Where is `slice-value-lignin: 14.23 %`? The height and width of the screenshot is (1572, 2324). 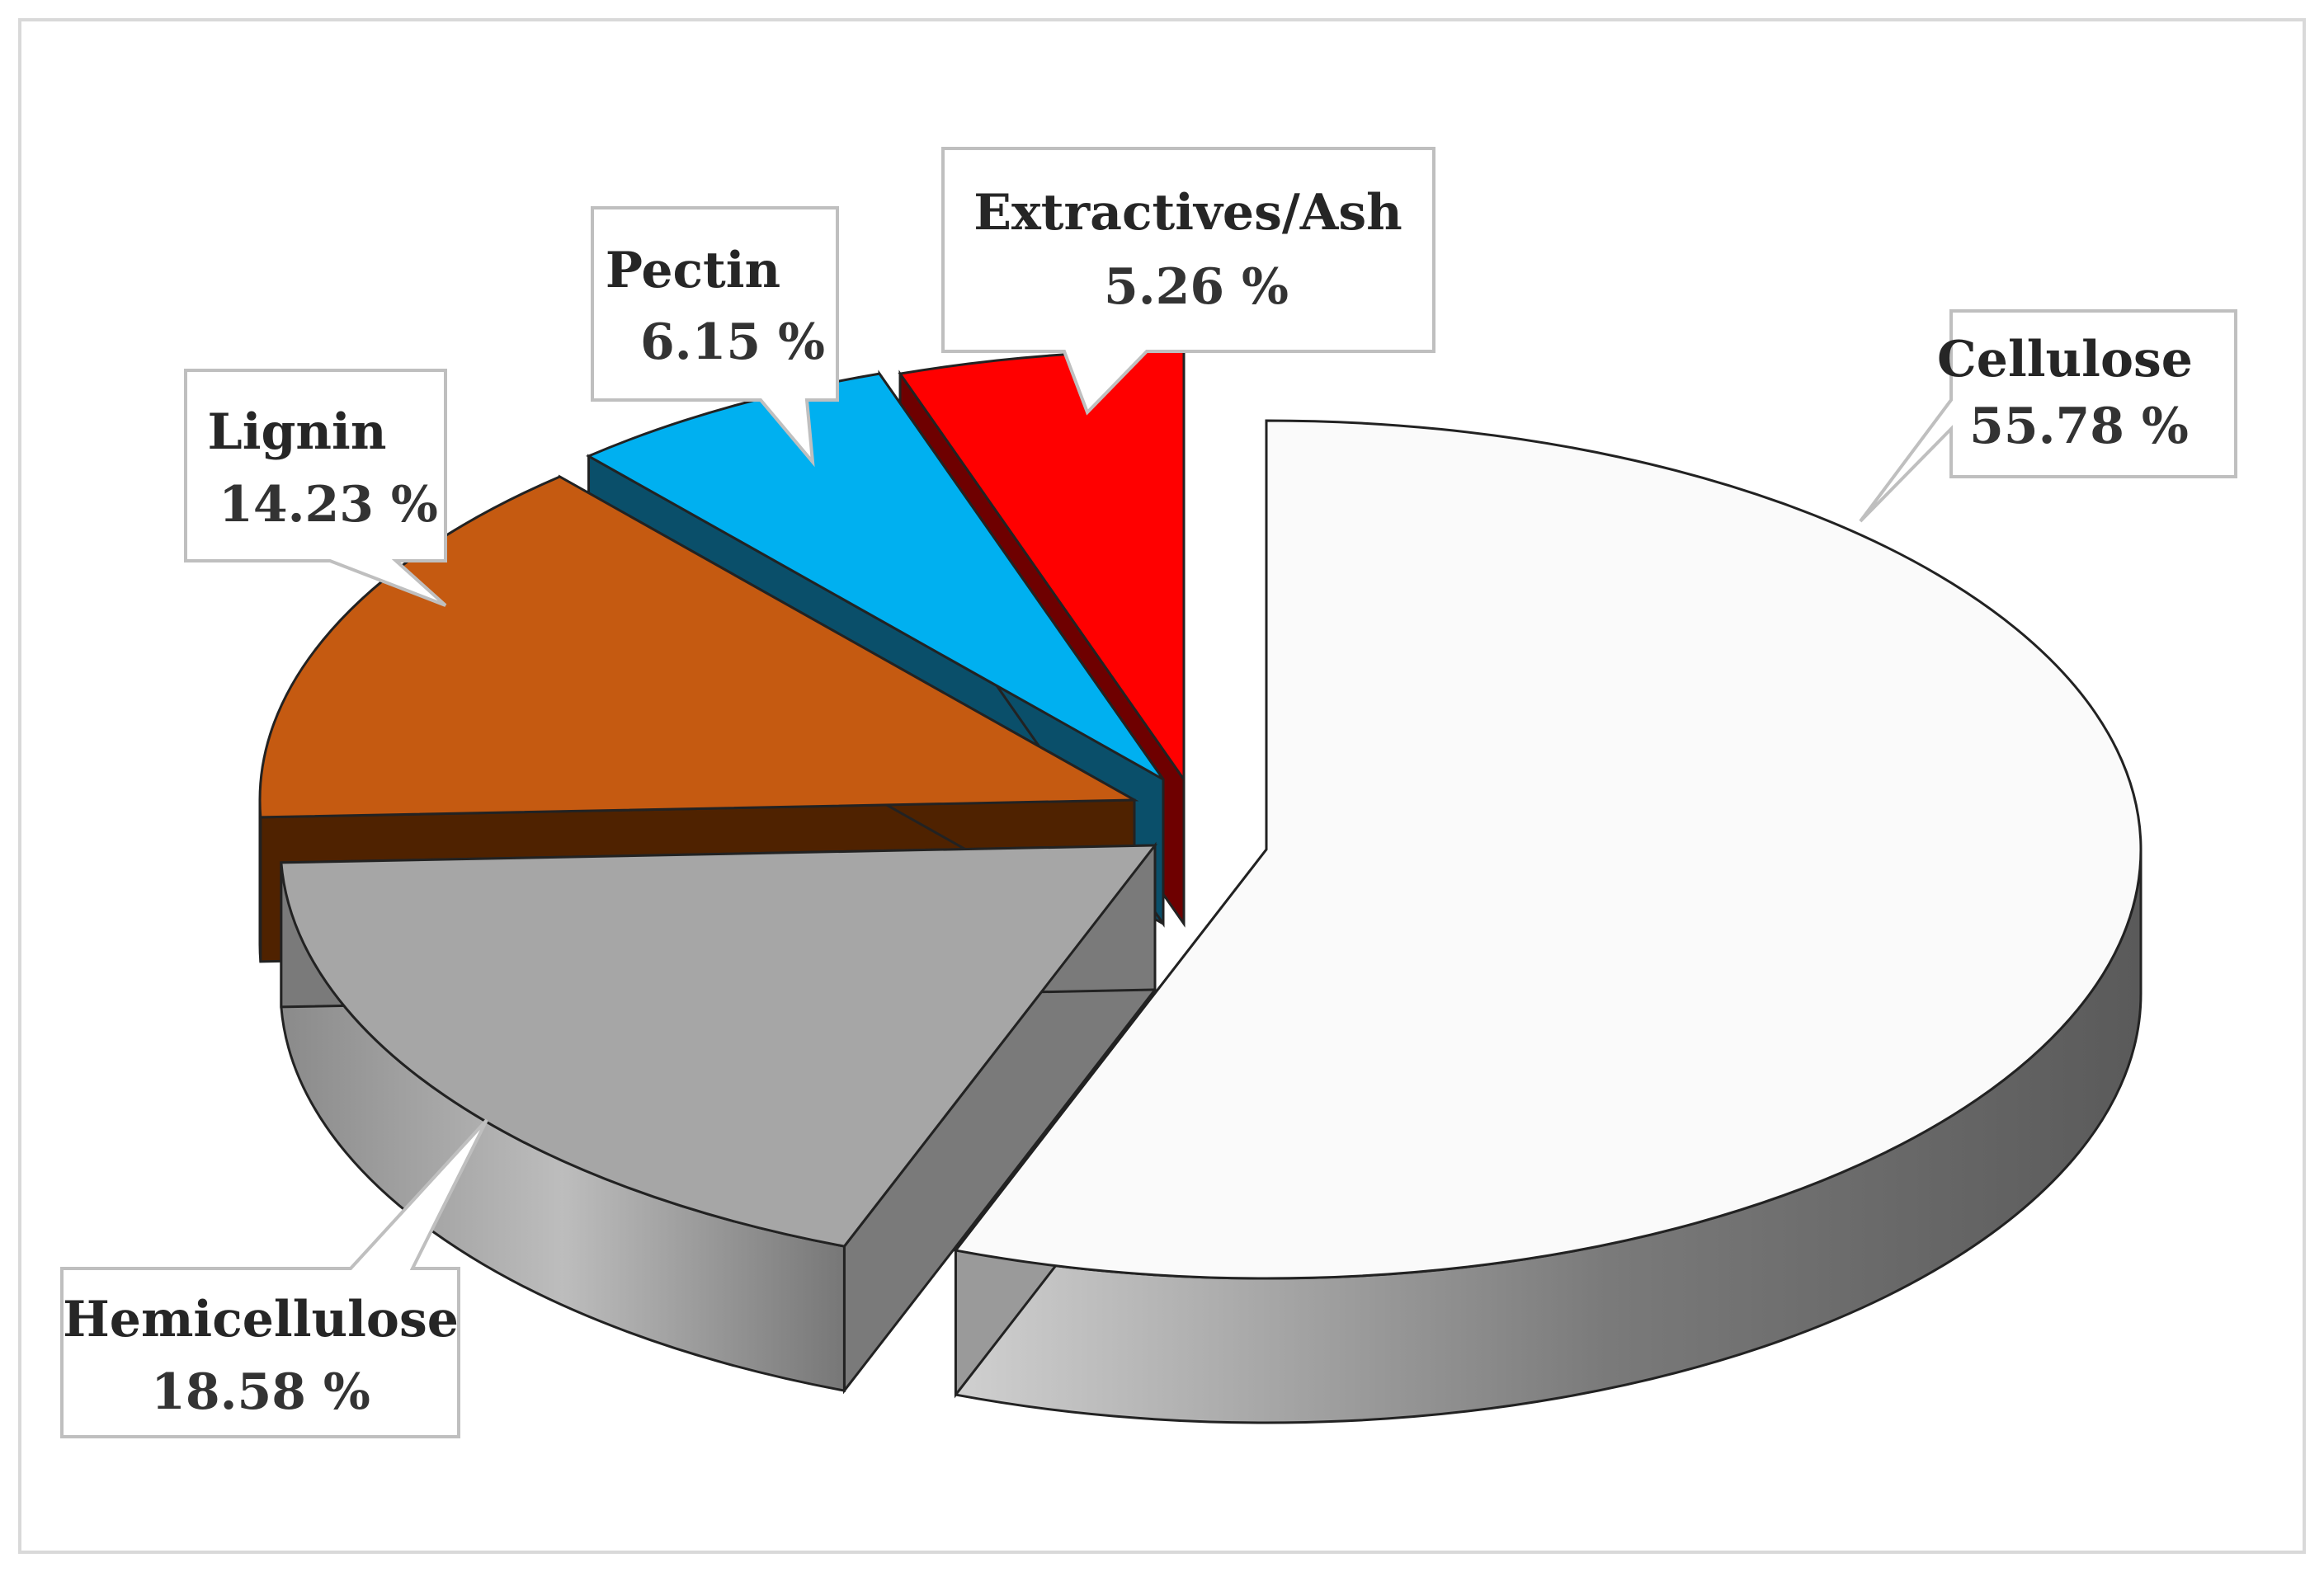 slice-value-lignin: 14.23 % is located at coordinates (328, 505).